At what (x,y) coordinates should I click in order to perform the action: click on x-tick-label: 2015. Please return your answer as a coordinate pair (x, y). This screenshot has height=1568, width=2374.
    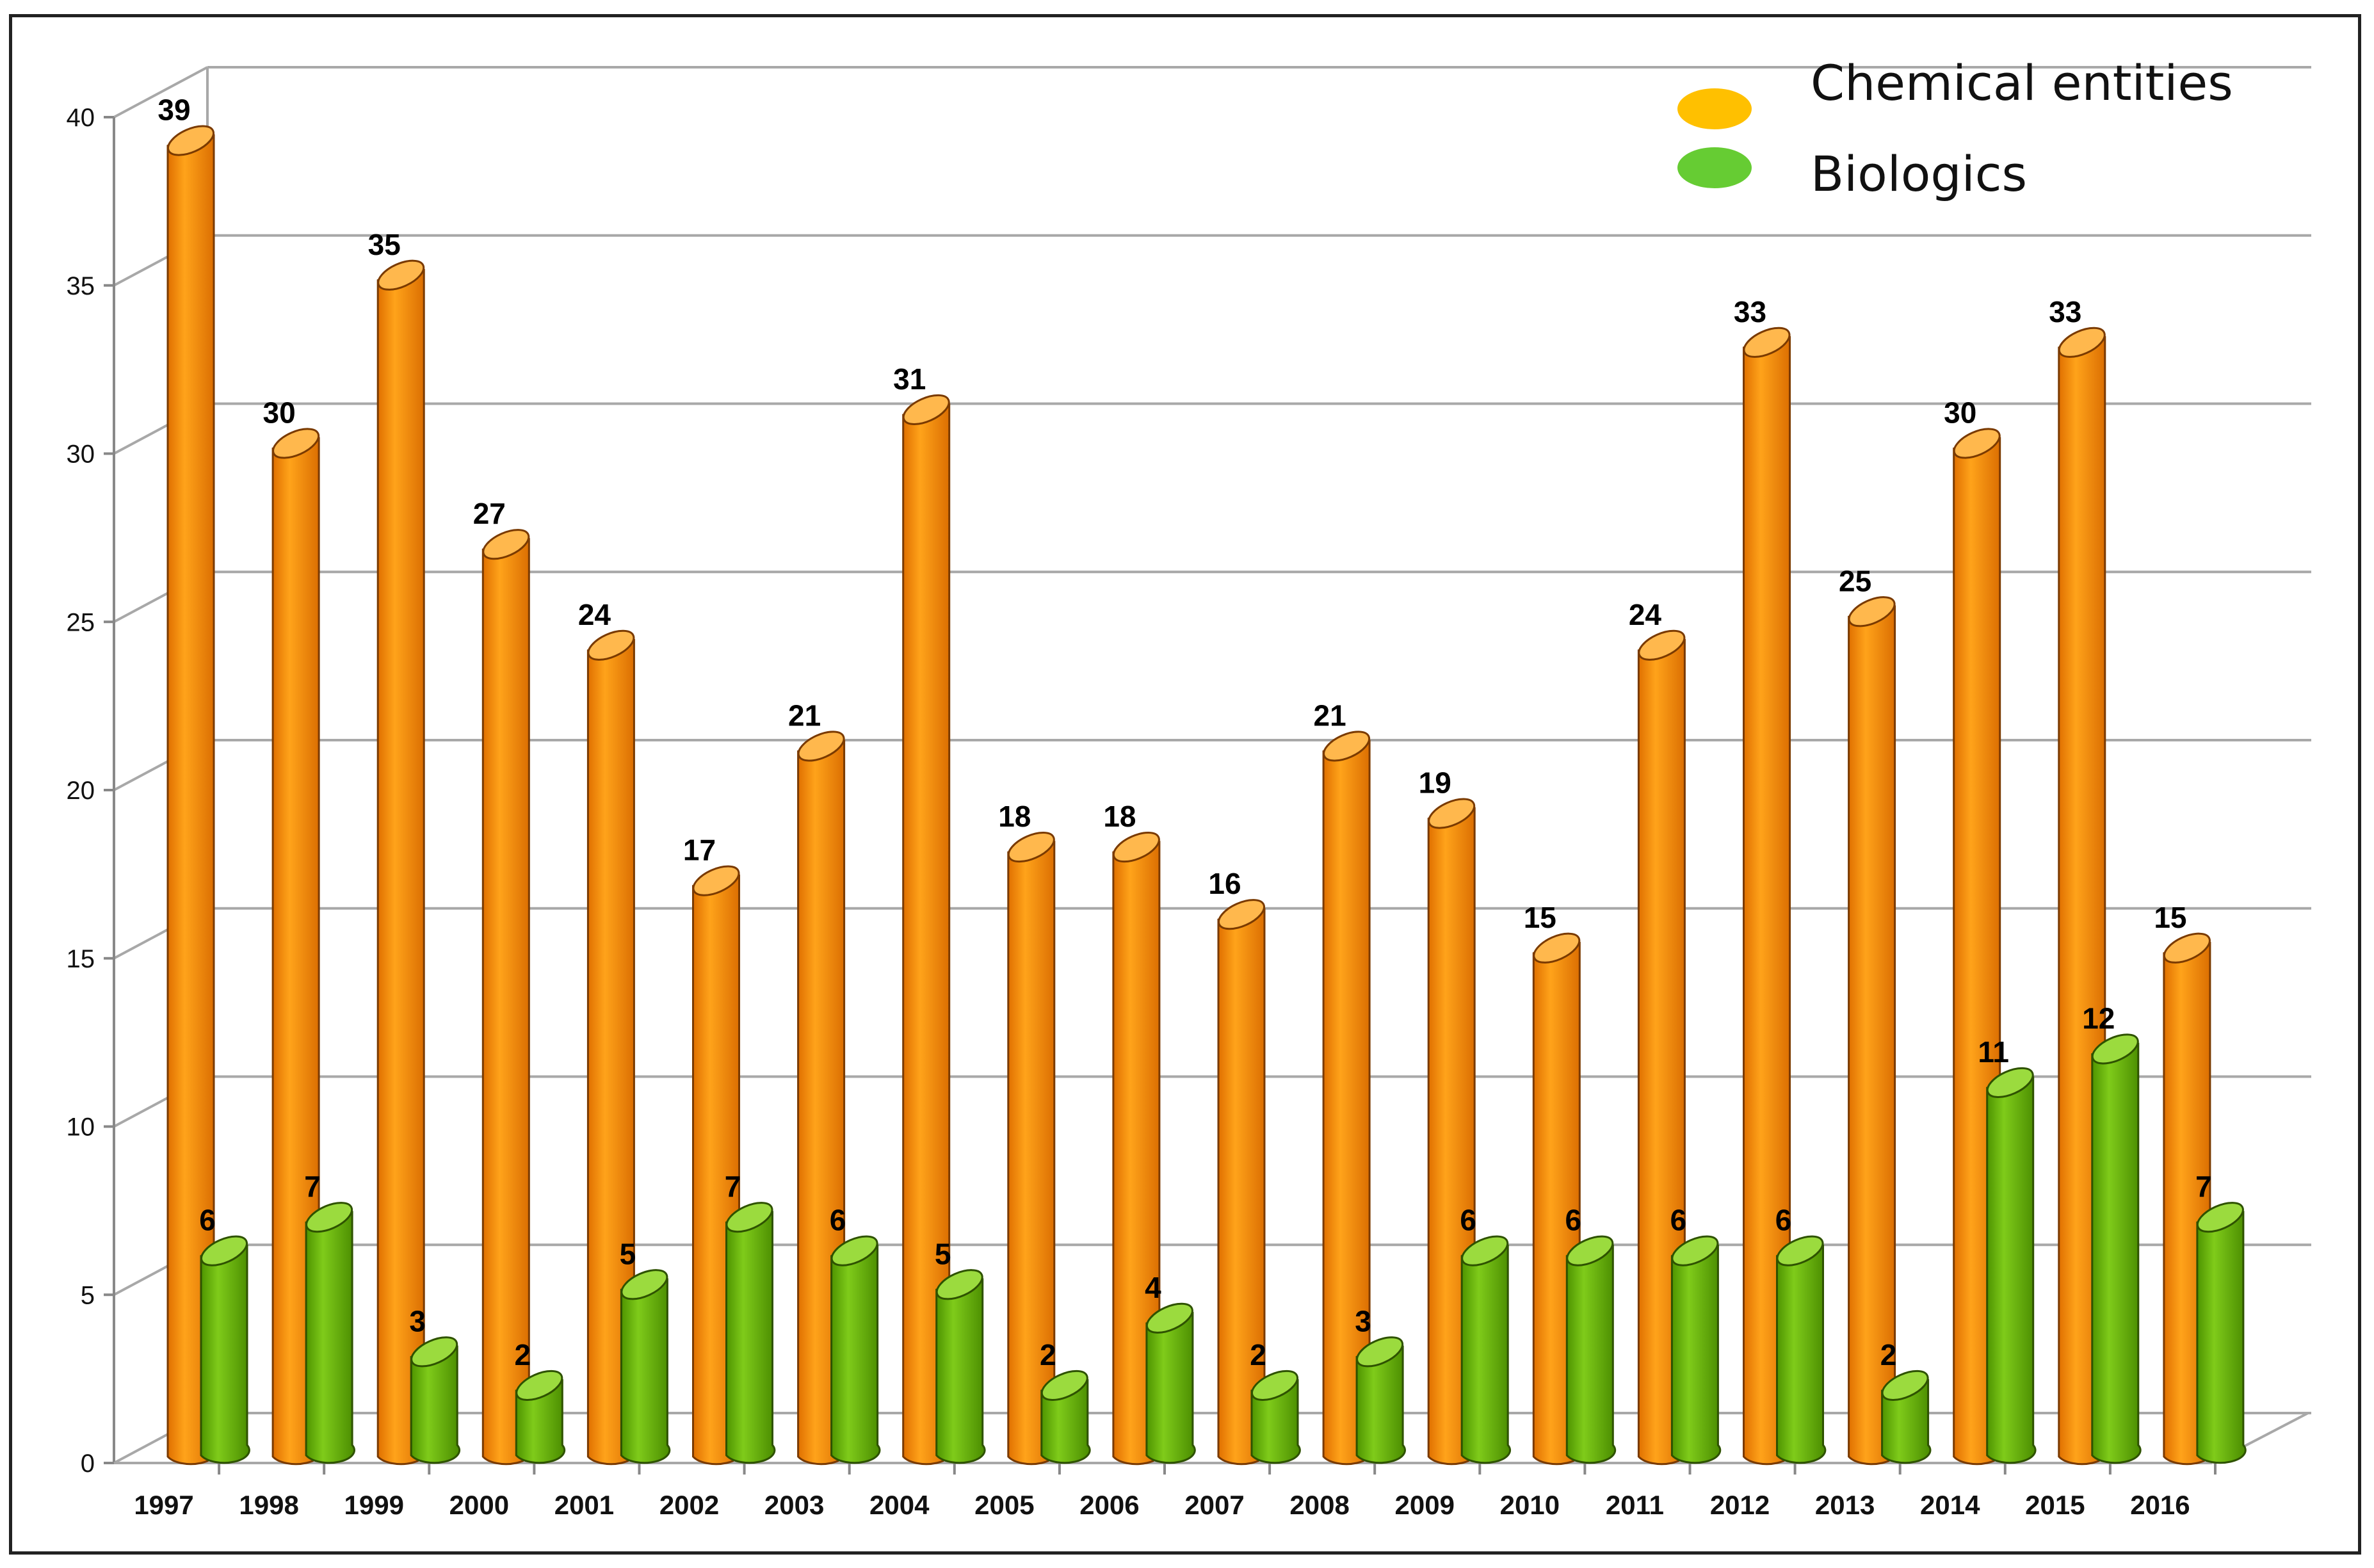
    Looking at the image, I should click on (2055, 1505).